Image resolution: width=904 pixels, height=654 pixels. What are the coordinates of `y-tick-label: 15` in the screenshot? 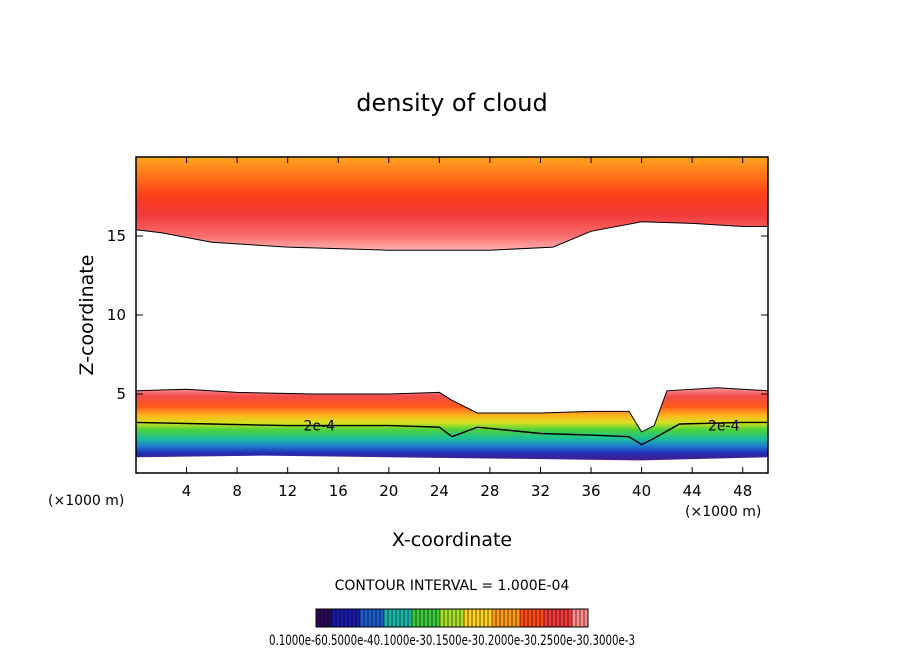 It's located at (116, 236).